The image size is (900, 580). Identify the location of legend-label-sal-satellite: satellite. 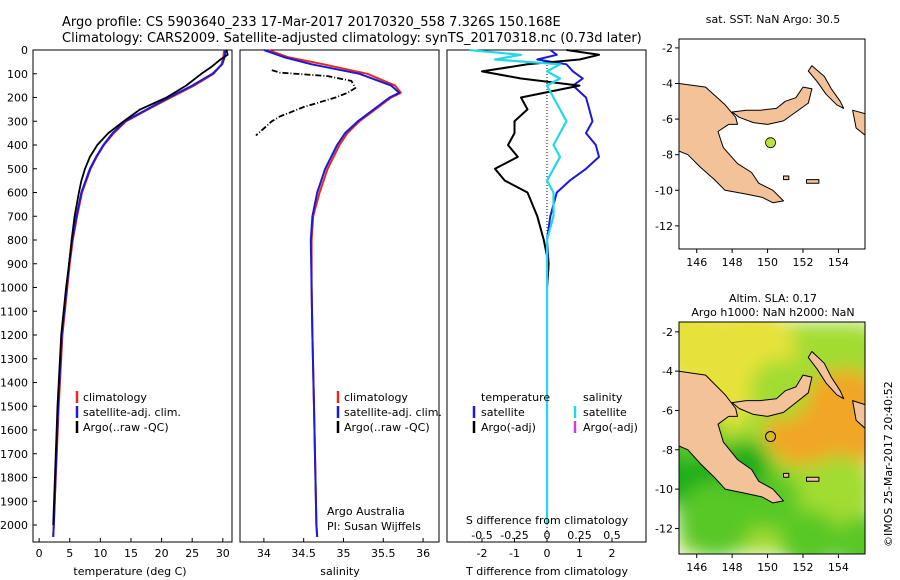
(605, 412).